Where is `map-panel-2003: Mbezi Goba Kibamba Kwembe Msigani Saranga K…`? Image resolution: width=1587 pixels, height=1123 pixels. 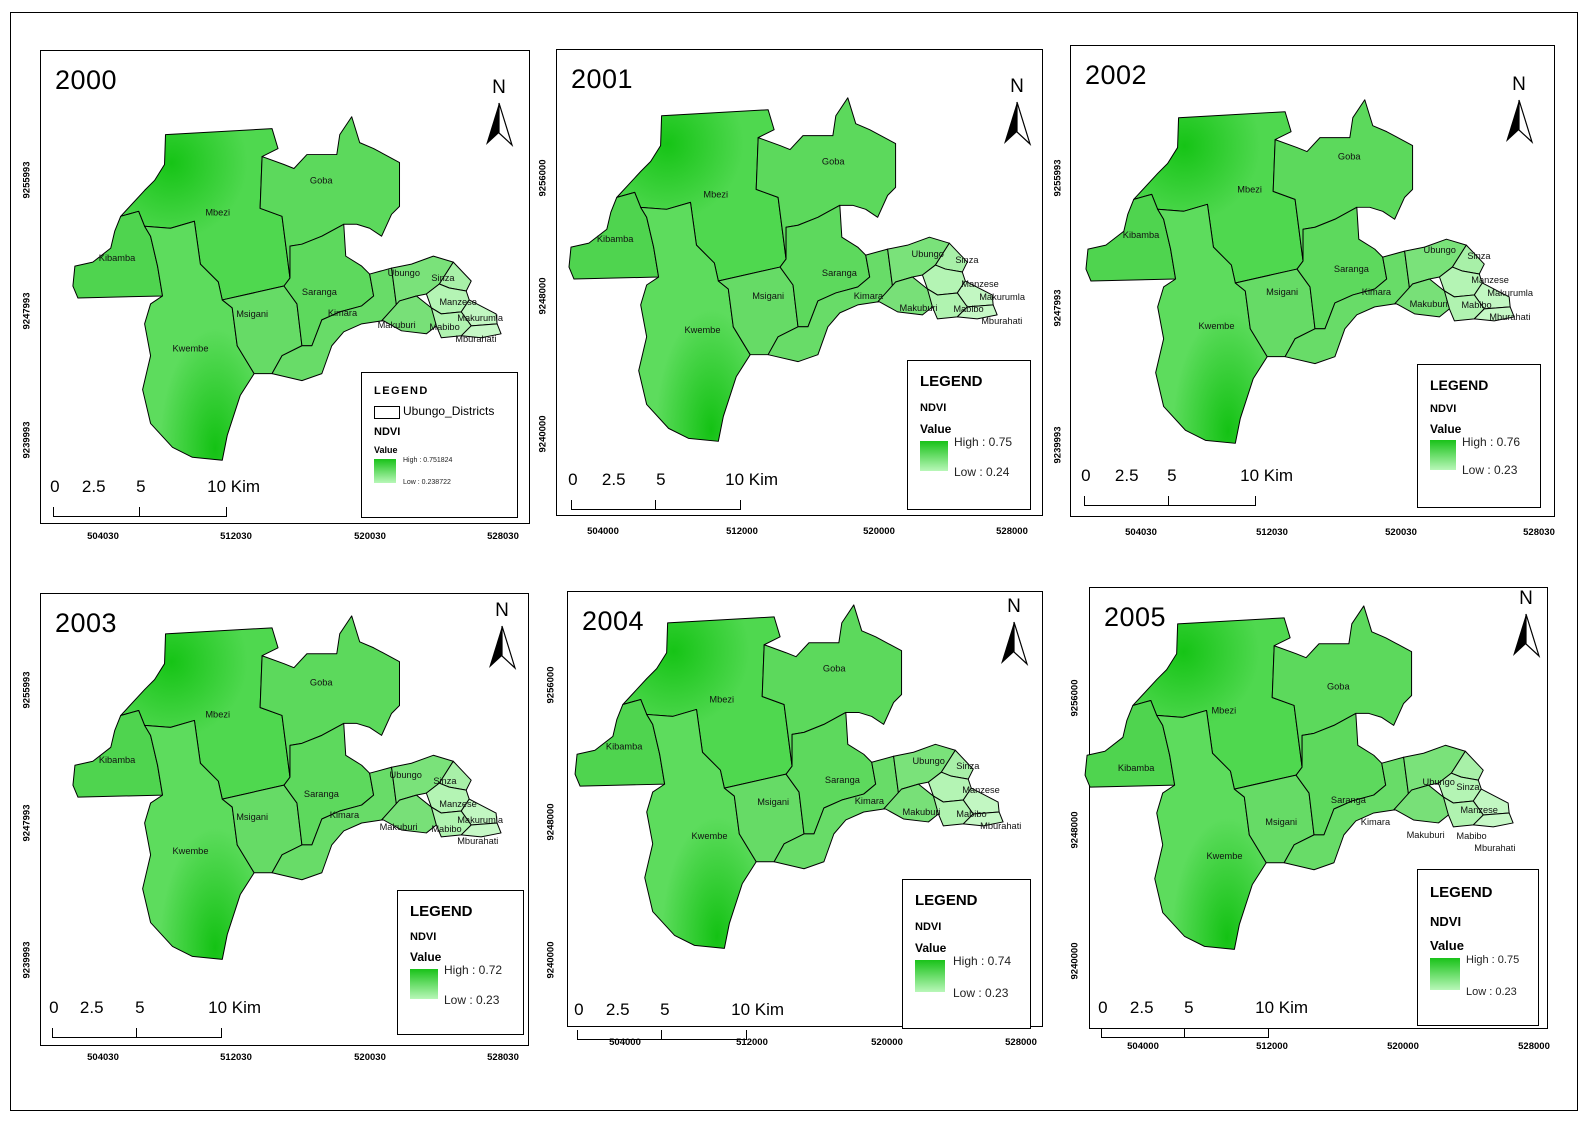
map-panel-2003: Mbezi Goba Kibamba Kwembe Msigani Saranga K… is located at coordinates (284, 819).